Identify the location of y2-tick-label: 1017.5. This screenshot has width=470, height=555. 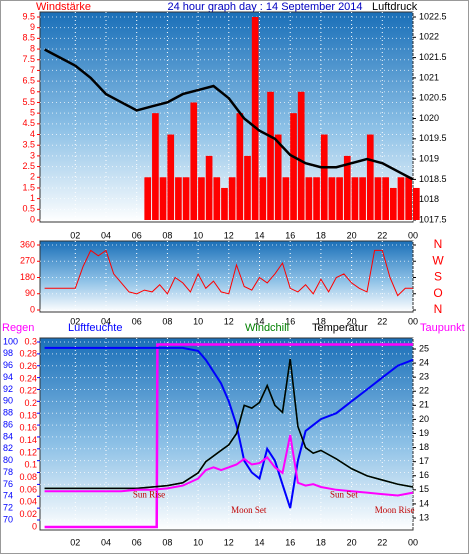
(433, 219).